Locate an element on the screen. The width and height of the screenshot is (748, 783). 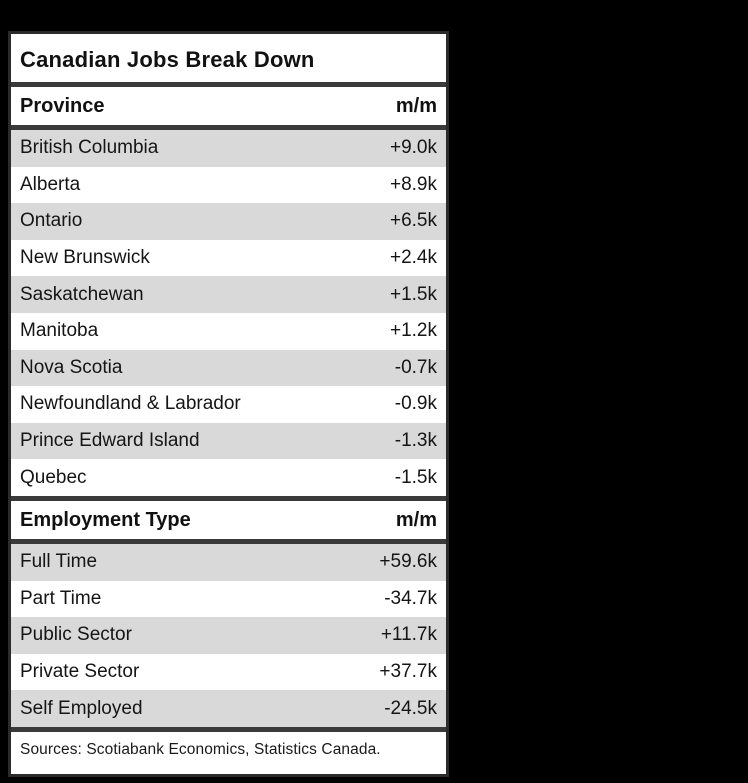
table-row: Ontario +6.5k is located at coordinates (228, 221).